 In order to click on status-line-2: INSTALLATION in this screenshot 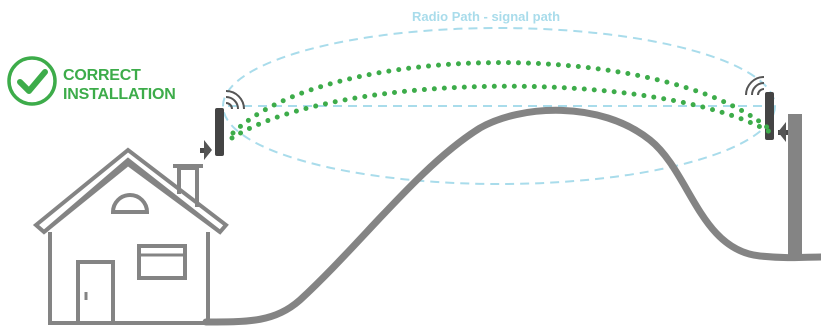, I will do `click(119, 94)`.